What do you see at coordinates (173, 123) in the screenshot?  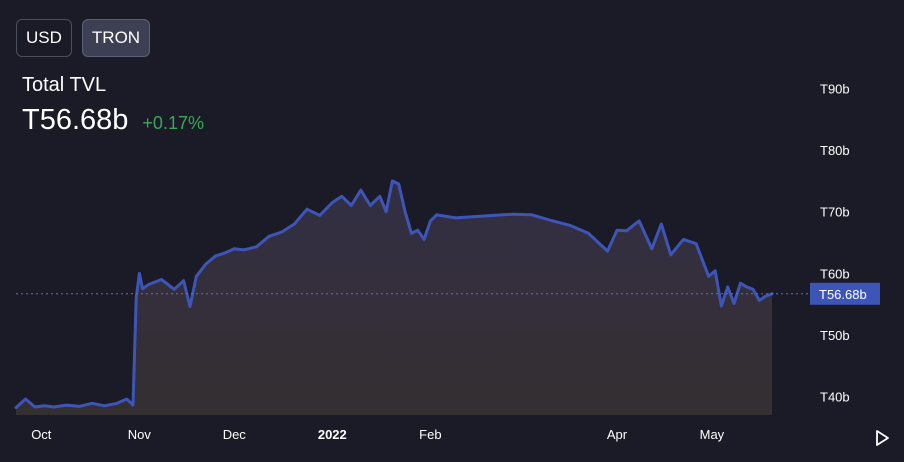 I see `tvl-change: +0.17%` at bounding box center [173, 123].